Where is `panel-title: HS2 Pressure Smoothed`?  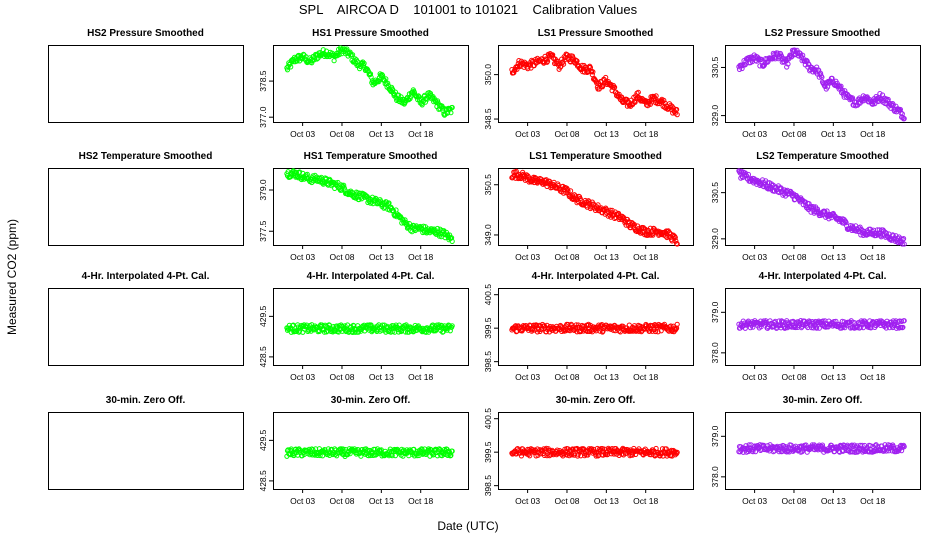 panel-title: HS2 Pressure Smoothed is located at coordinates (145, 33).